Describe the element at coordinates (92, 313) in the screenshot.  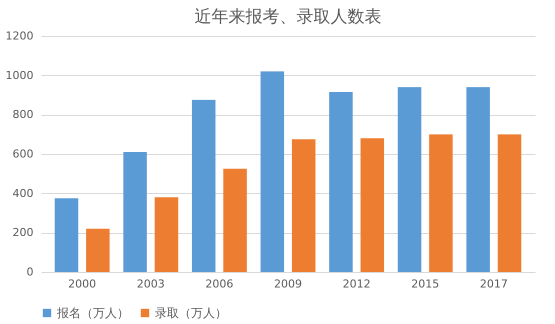
I see `legend-label: 报名（万人）` at that location.